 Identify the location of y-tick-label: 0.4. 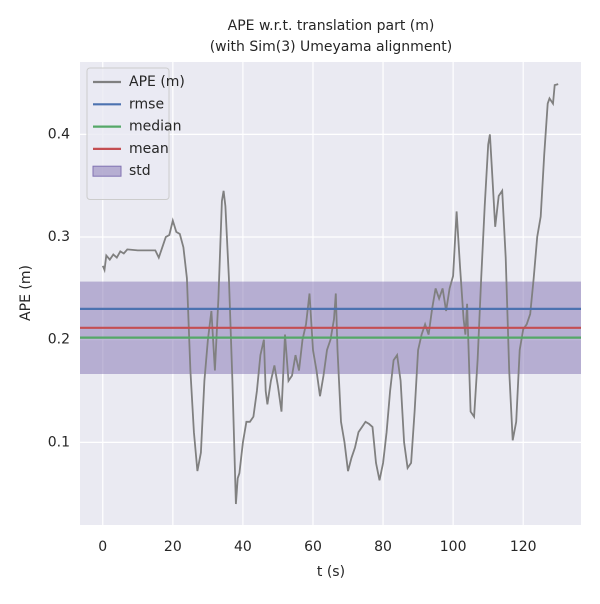
(59, 134).